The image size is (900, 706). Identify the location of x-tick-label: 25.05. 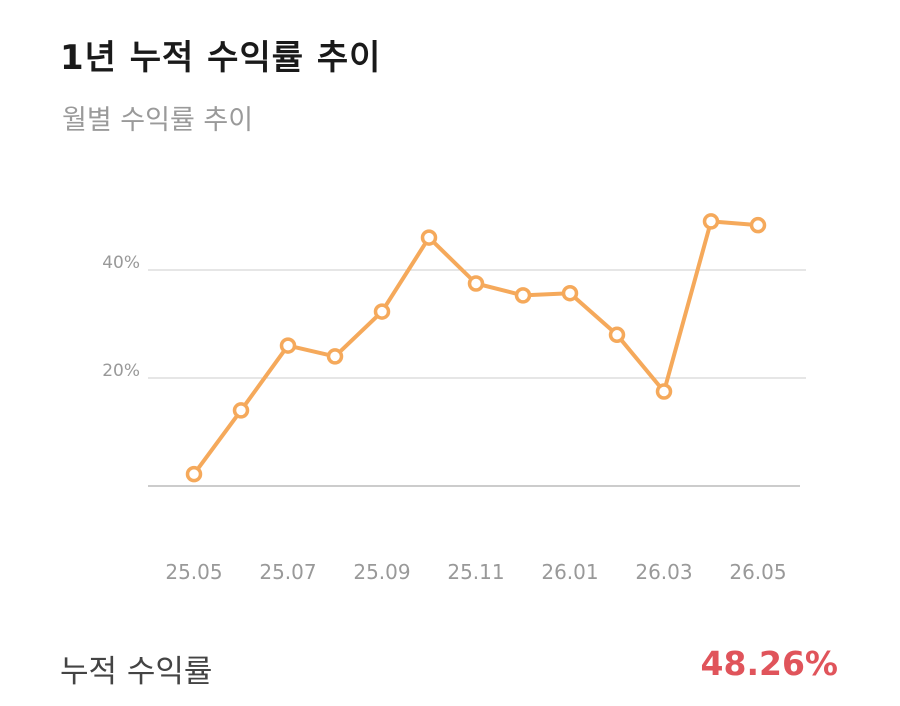
(193, 572).